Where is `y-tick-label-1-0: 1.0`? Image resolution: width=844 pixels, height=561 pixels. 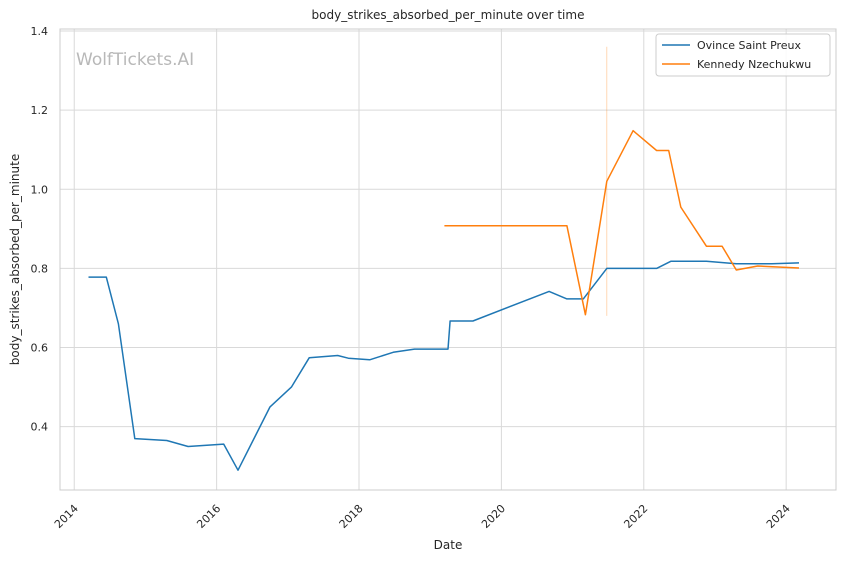 y-tick-label-1-0: 1.0 is located at coordinates (40, 189).